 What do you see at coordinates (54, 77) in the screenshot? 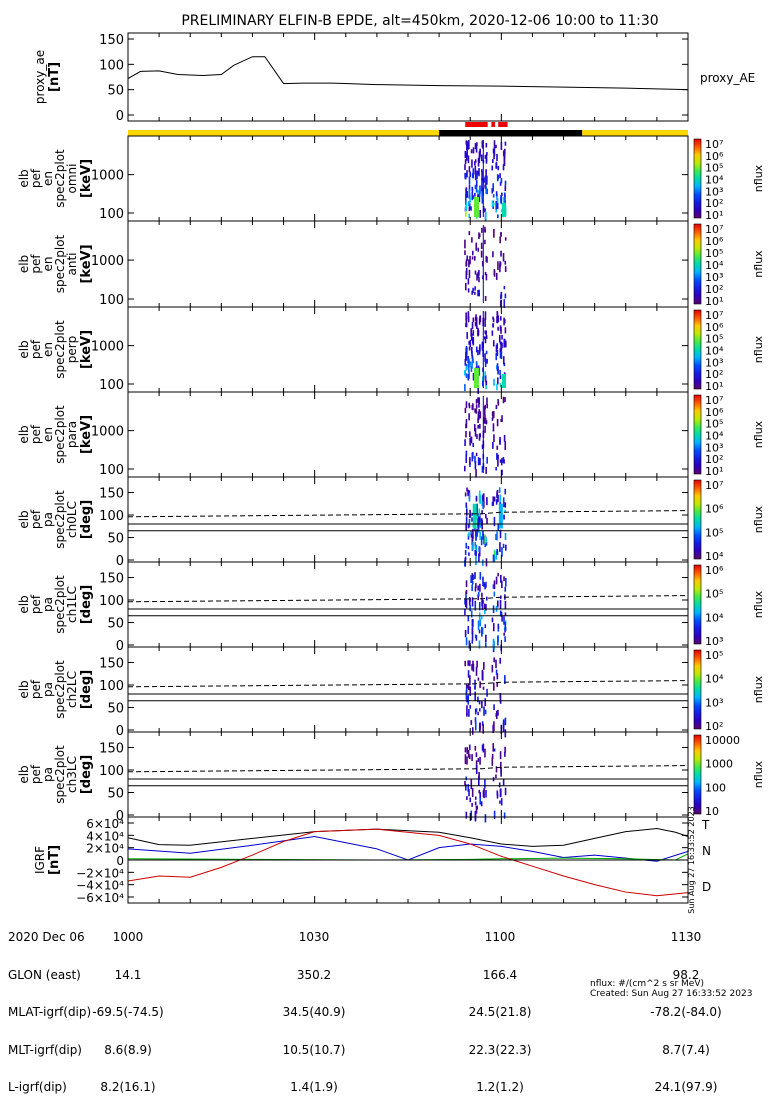
I see `y-axis-label: [nT]` at bounding box center [54, 77].